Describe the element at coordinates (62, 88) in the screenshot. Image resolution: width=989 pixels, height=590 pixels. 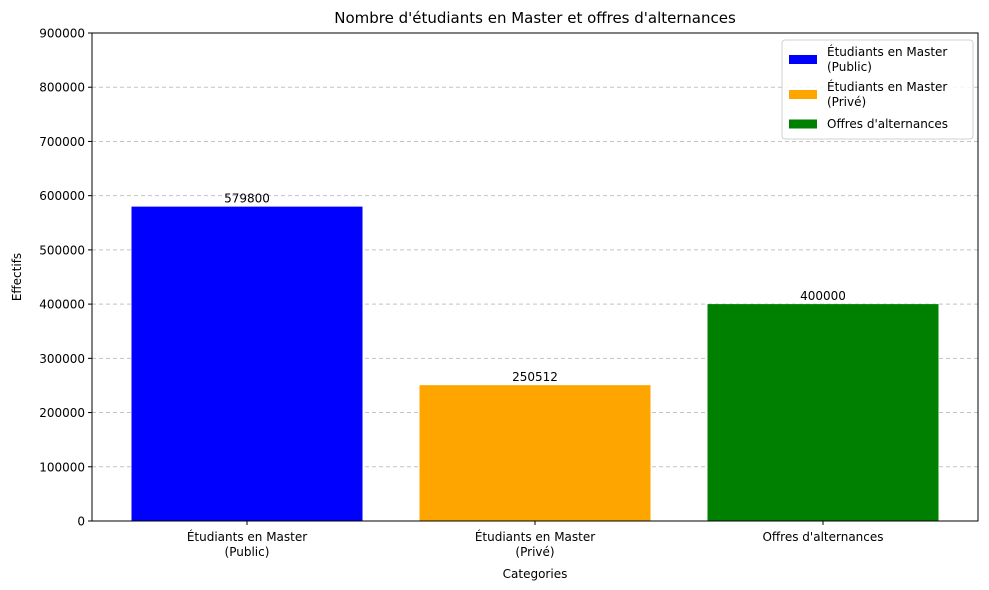
I see `y-tick-label: 800000` at that location.